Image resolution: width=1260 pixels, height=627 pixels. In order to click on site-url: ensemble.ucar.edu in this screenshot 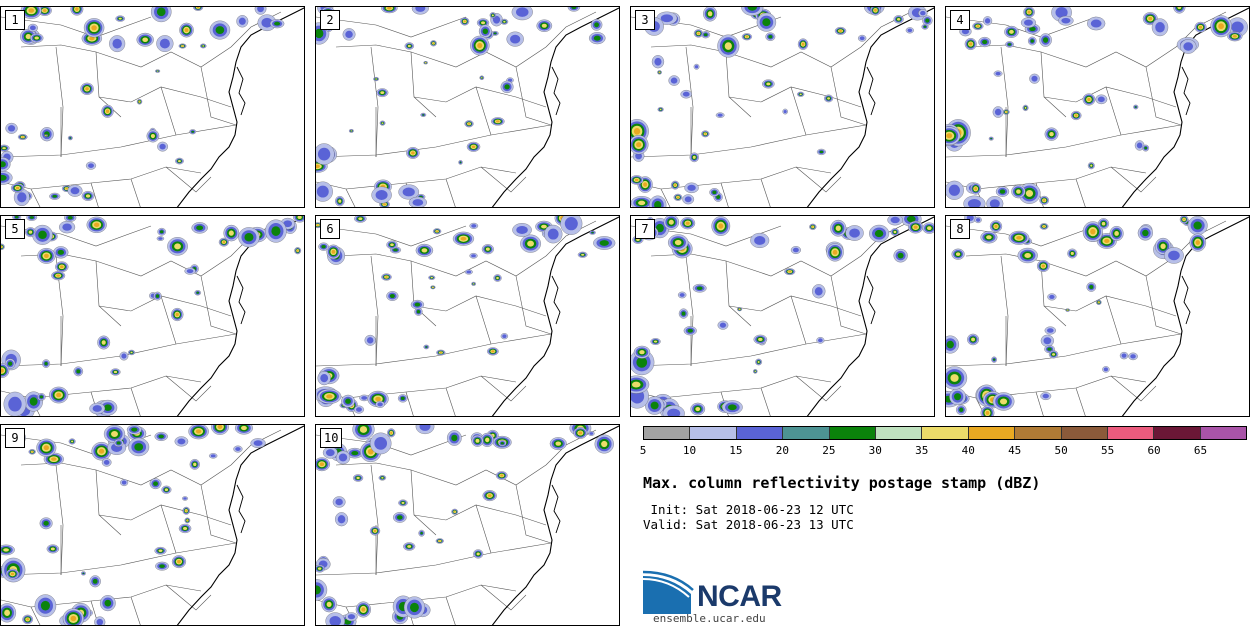, I will do `click(709, 618)`.